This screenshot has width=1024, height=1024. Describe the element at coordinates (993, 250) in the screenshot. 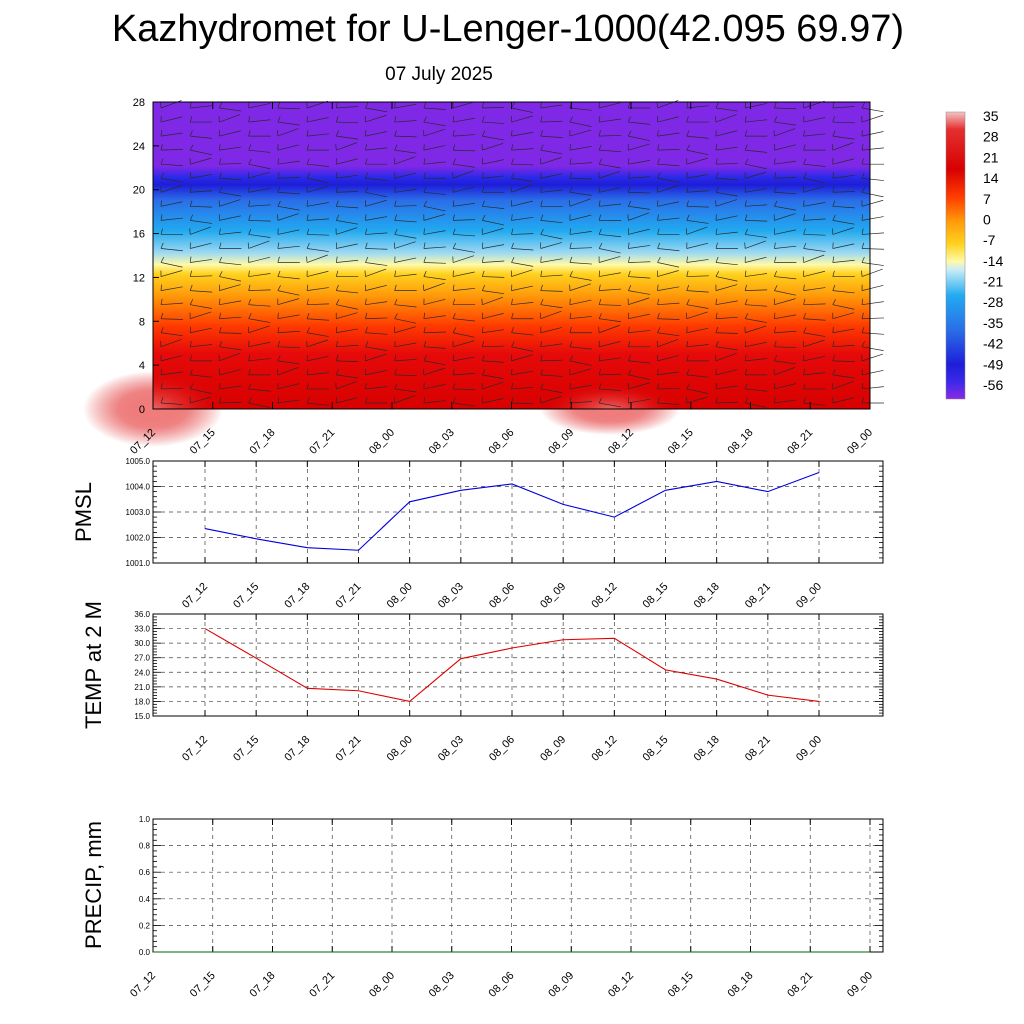

I see `colorbar-labels: 35 28 21 14 7 0 -7 -14 -21 -28 -35 -42 -49 -56` at that location.